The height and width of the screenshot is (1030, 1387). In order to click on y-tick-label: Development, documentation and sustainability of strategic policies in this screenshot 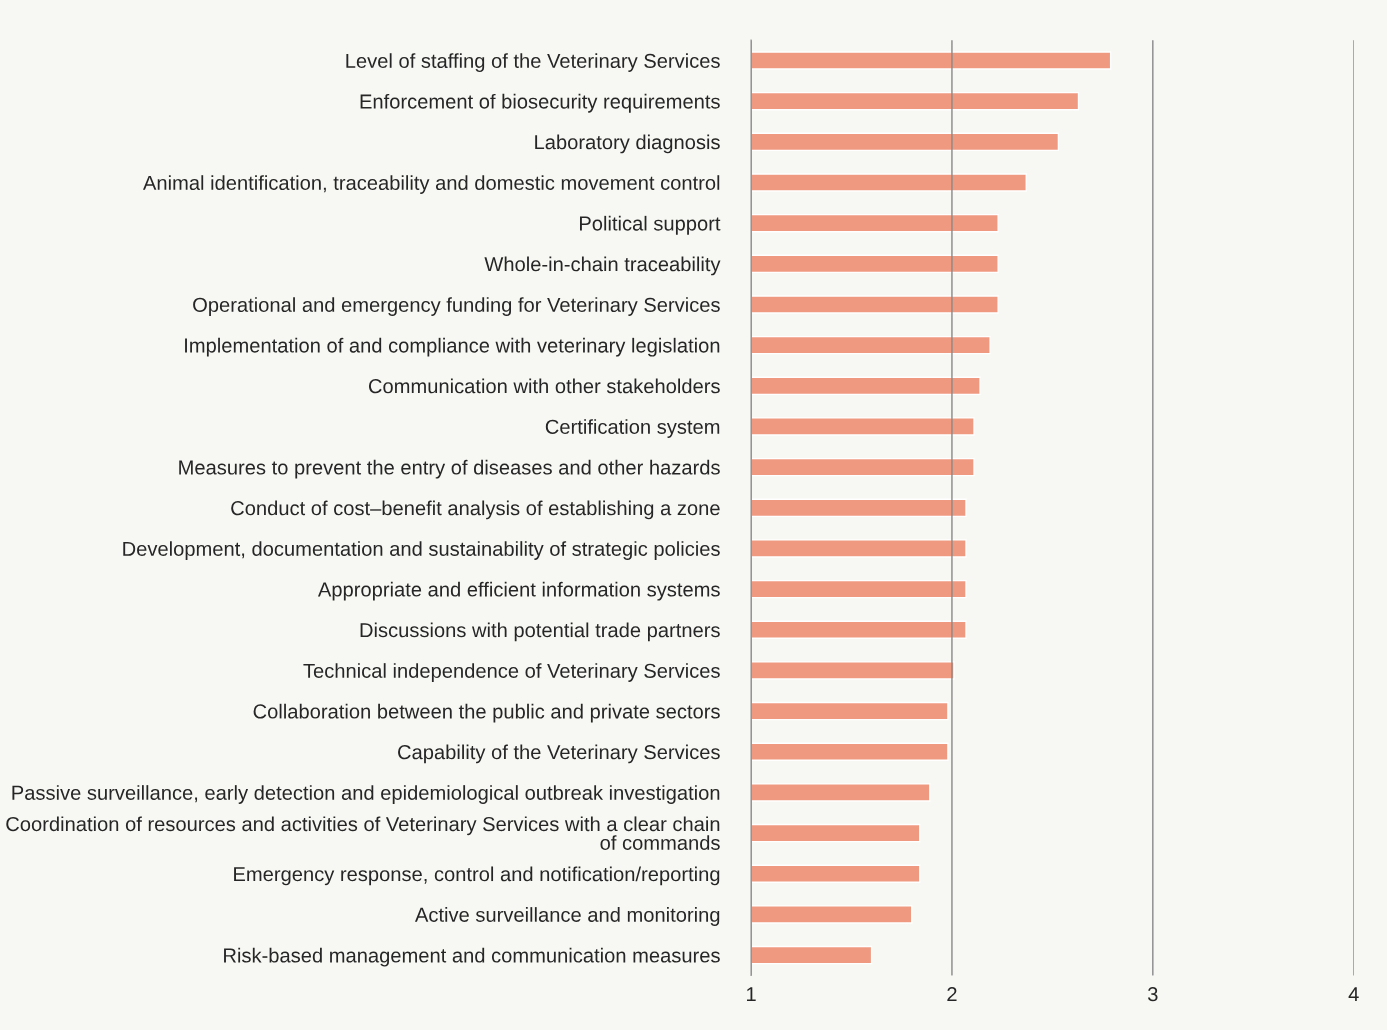, I will do `click(421, 550)`.